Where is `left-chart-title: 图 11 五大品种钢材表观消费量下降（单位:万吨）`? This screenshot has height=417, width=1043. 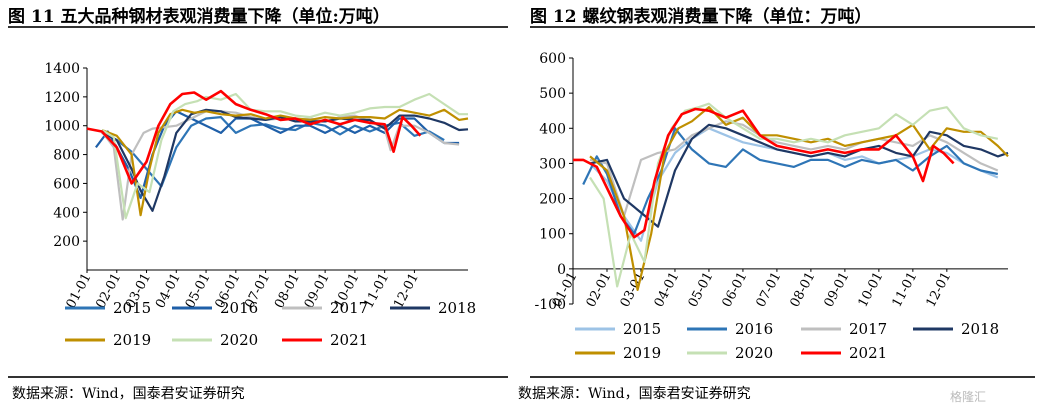
left-chart-title: 图 11 五大品种钢材表观消费量下降（单位:万吨） is located at coordinates (199, 17).